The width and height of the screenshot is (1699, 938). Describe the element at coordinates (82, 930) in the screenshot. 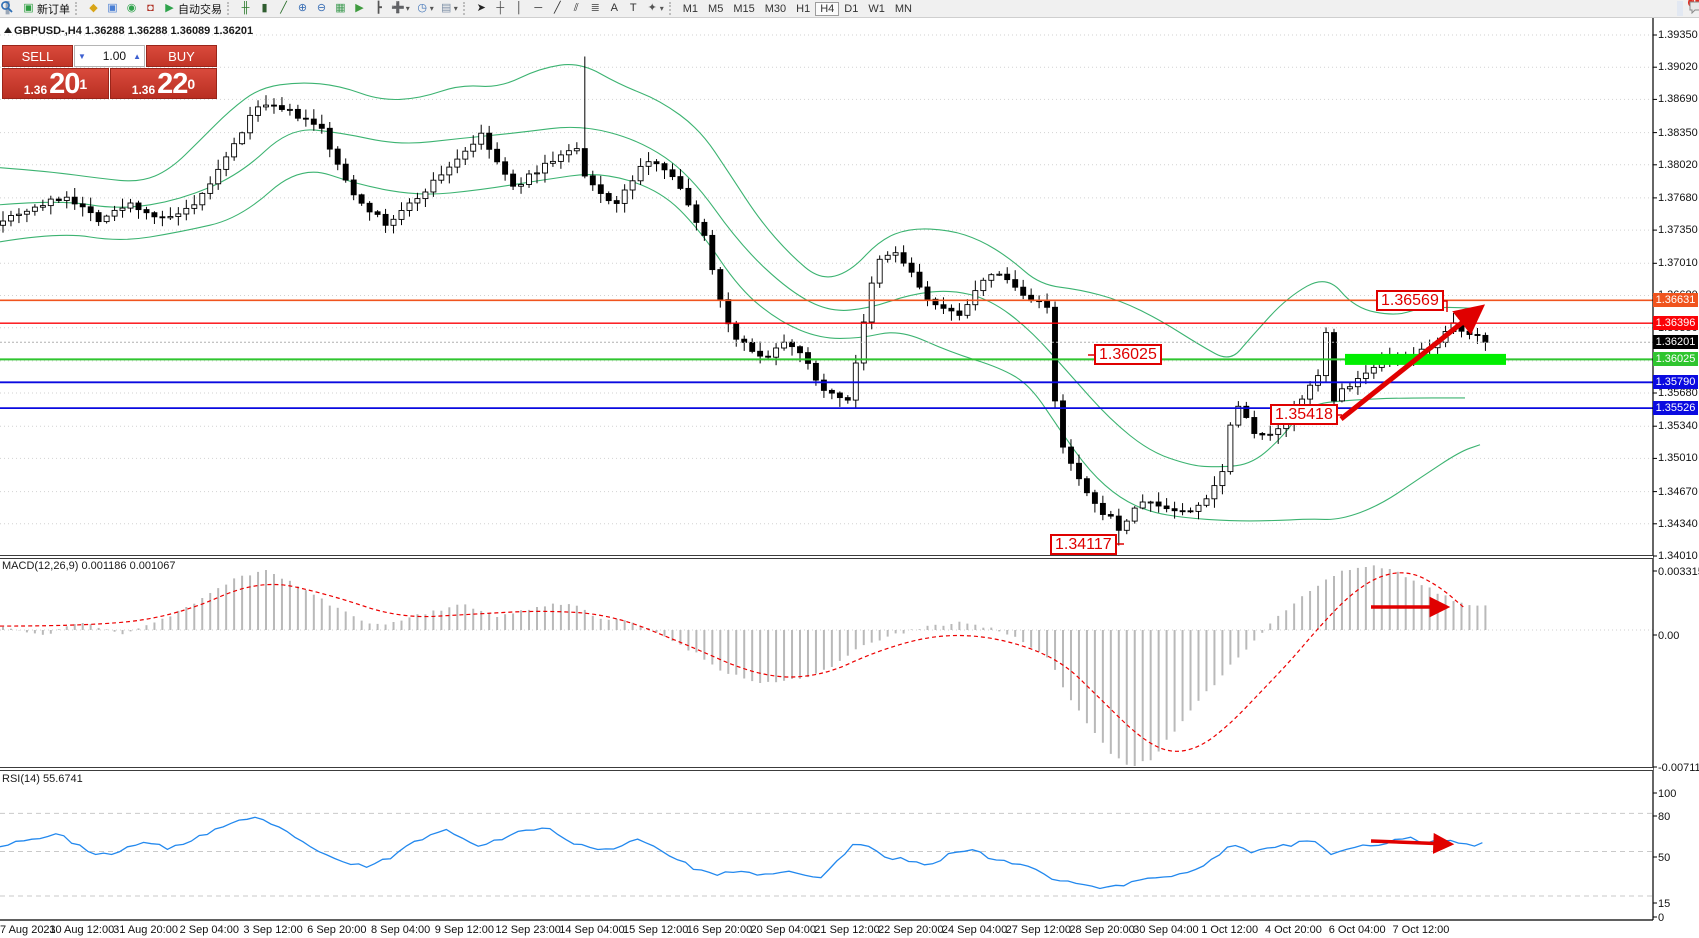

I see `time-axis-label: 30 Aug 12:00` at that location.